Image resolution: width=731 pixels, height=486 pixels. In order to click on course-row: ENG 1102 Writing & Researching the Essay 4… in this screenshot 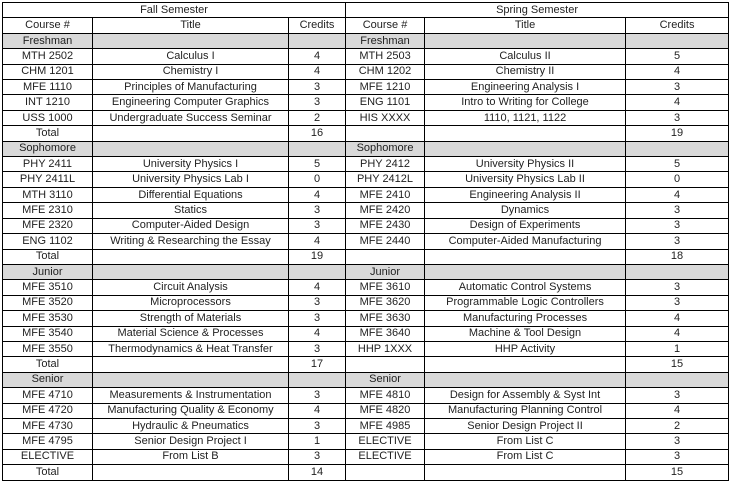, I will do `click(366, 241)`.